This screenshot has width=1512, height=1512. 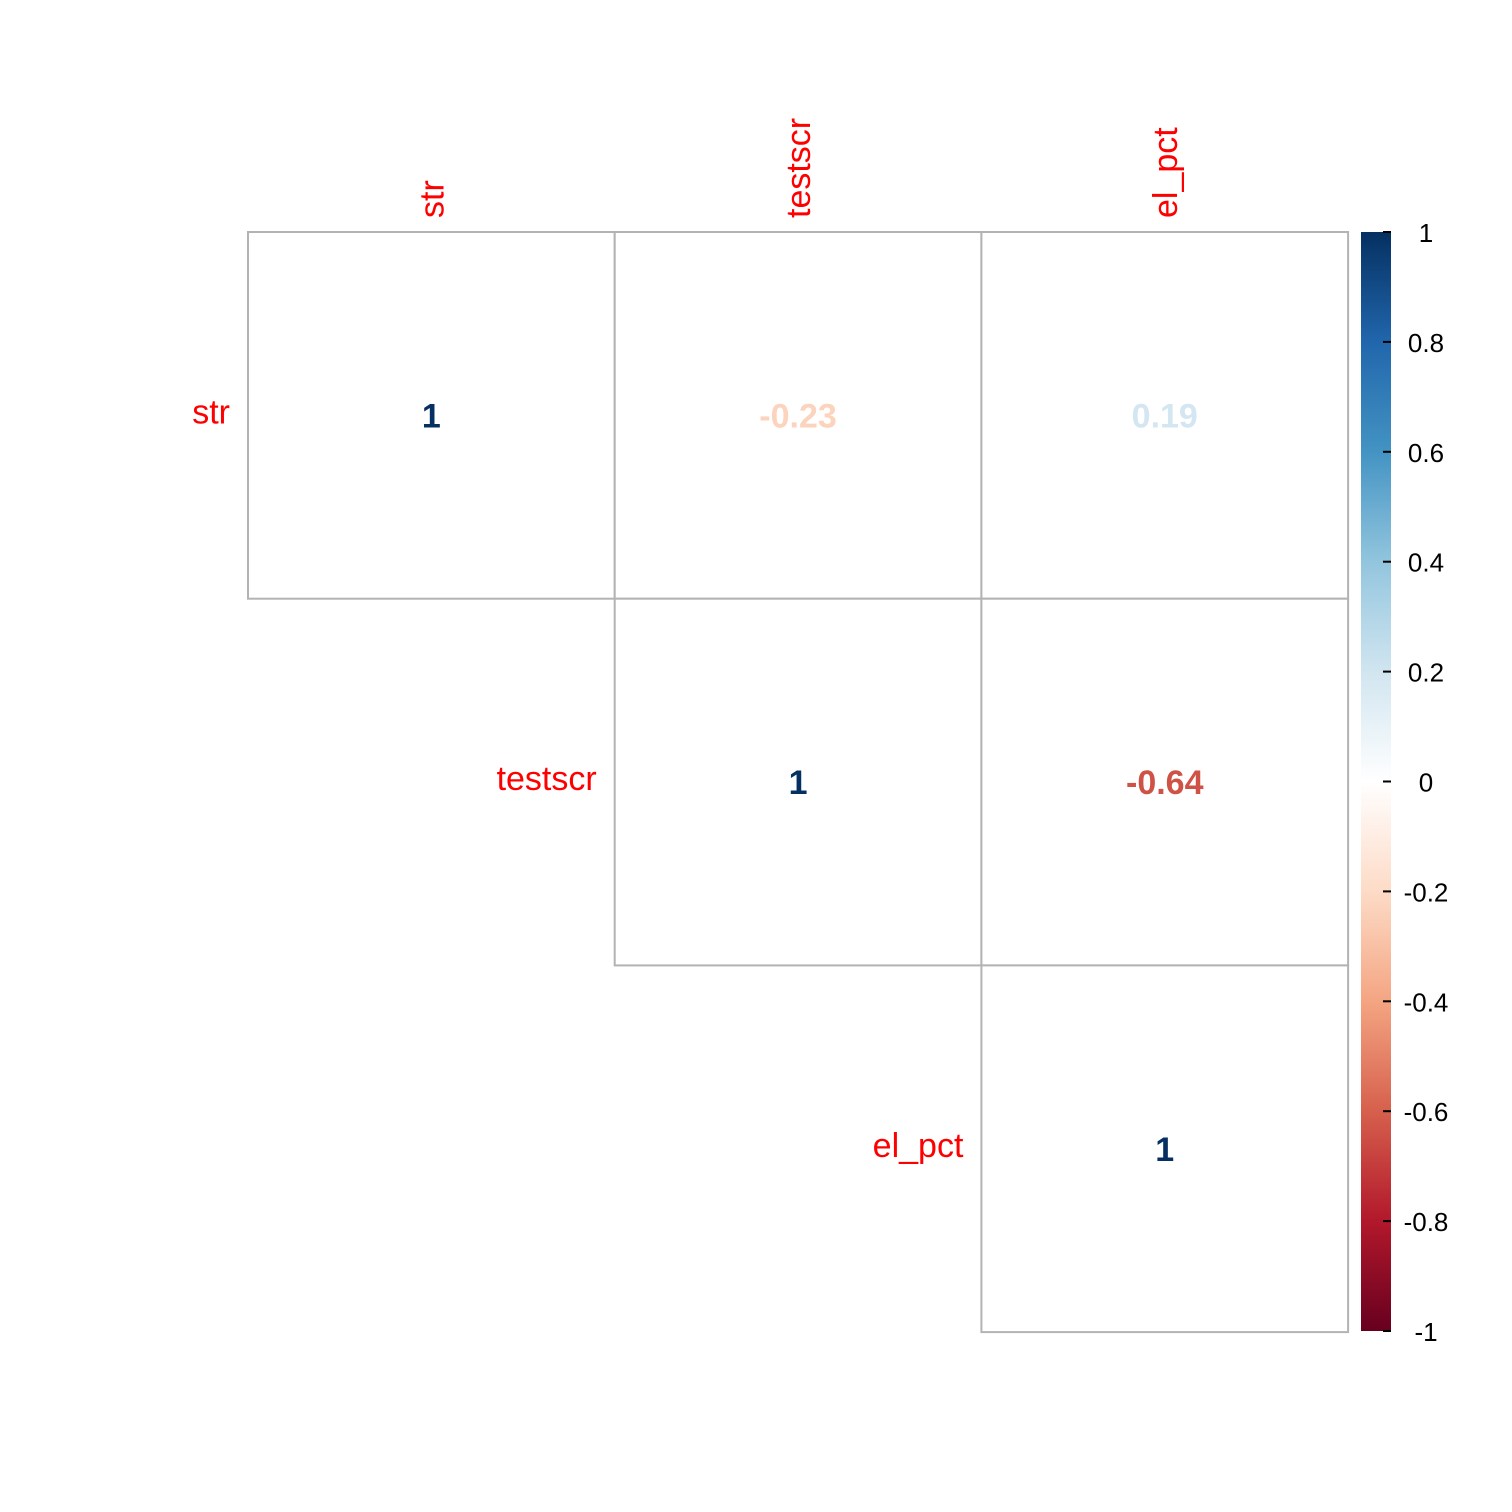 What do you see at coordinates (1426, 783) in the screenshot?
I see `colorbar-tick-label: 0` at bounding box center [1426, 783].